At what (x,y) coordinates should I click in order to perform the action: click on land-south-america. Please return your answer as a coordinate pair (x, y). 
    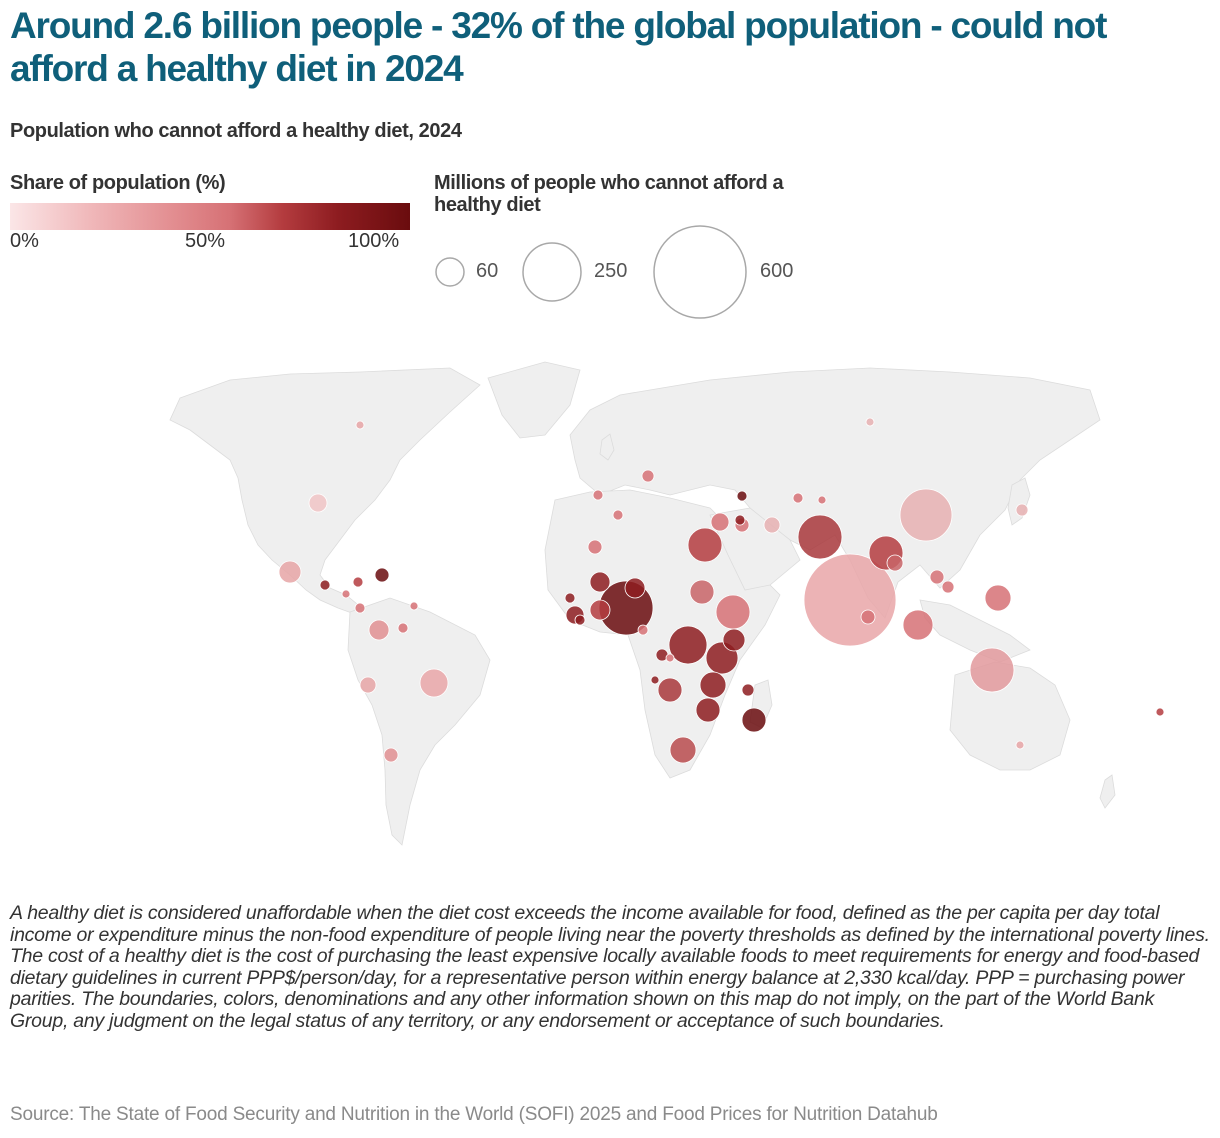
    Looking at the image, I should click on (419, 721).